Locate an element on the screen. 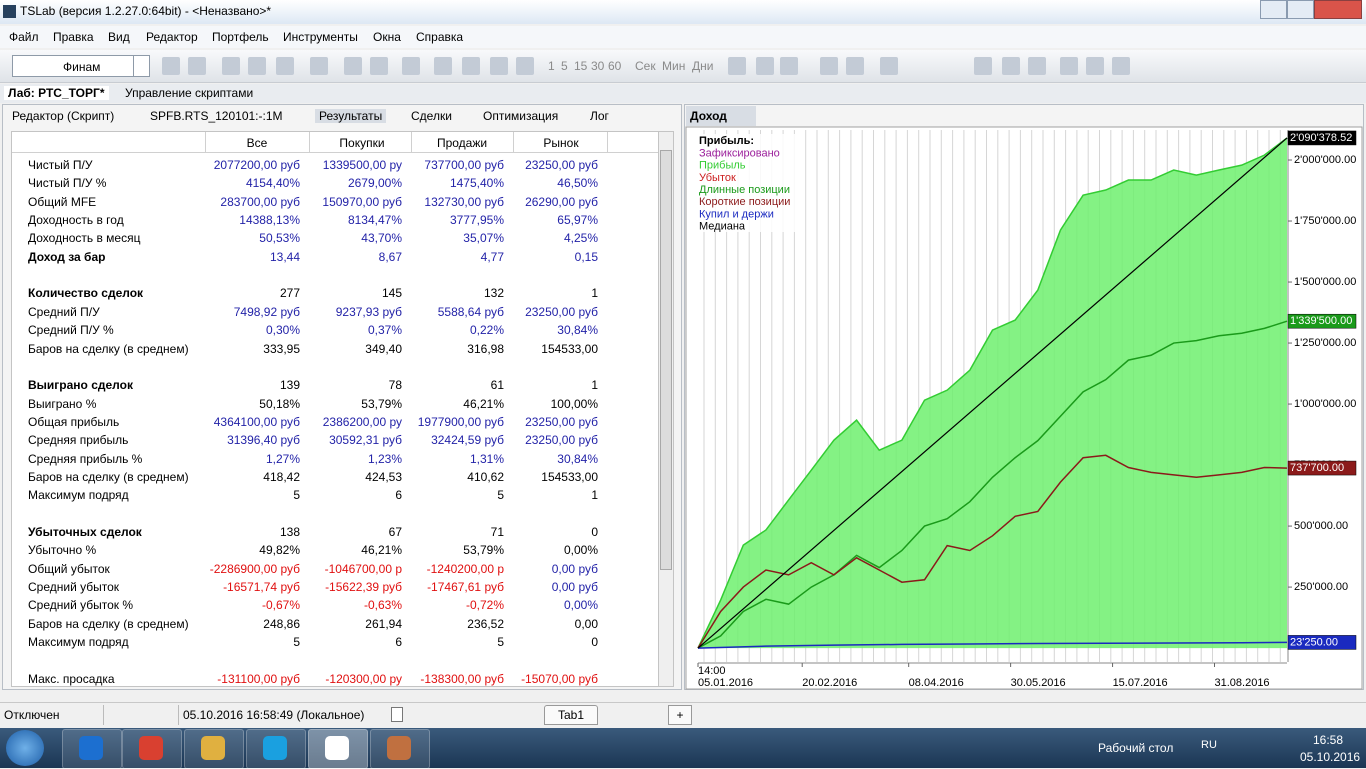 The width and height of the screenshot is (1366, 769). clock: 05.10.2016 16:58:49 (Локальное) is located at coordinates (274, 715).